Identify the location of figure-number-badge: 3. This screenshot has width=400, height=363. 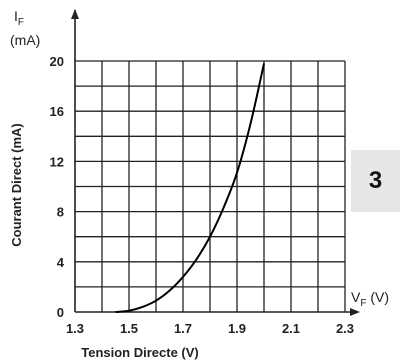
(375, 181).